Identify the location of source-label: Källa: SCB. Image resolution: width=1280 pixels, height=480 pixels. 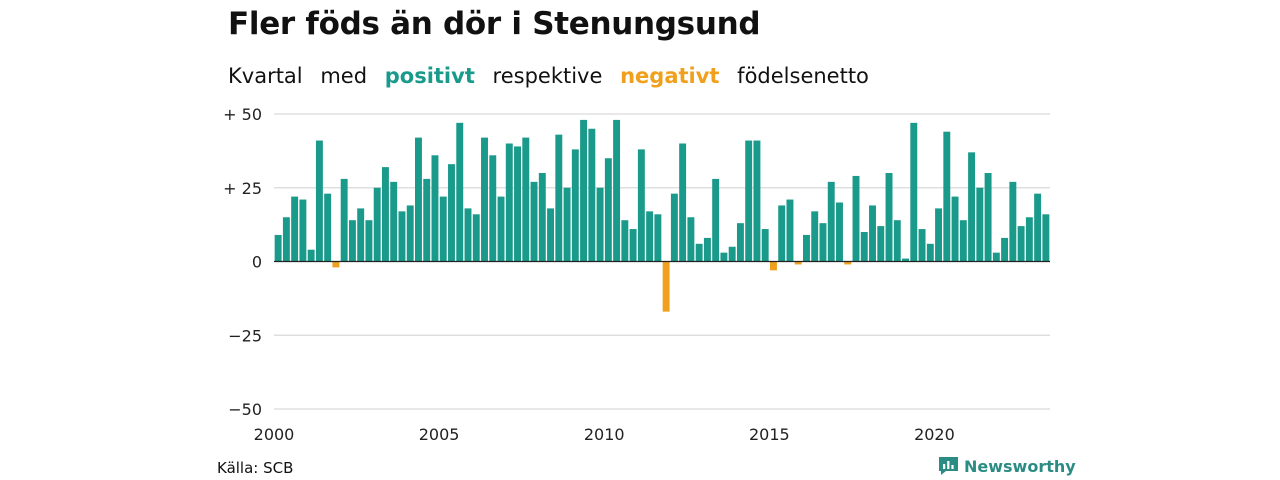
(255, 468).